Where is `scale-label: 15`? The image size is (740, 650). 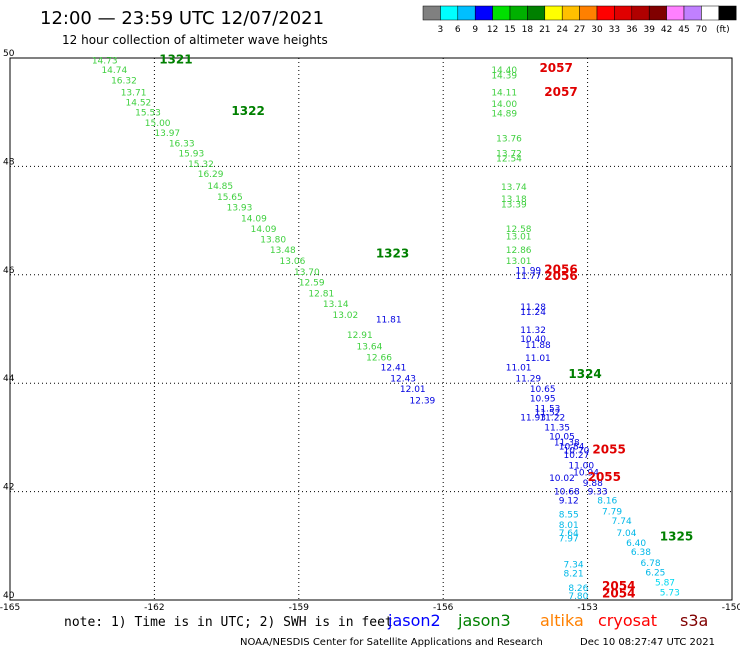
scale-label: 15 is located at coordinates (509, 30).